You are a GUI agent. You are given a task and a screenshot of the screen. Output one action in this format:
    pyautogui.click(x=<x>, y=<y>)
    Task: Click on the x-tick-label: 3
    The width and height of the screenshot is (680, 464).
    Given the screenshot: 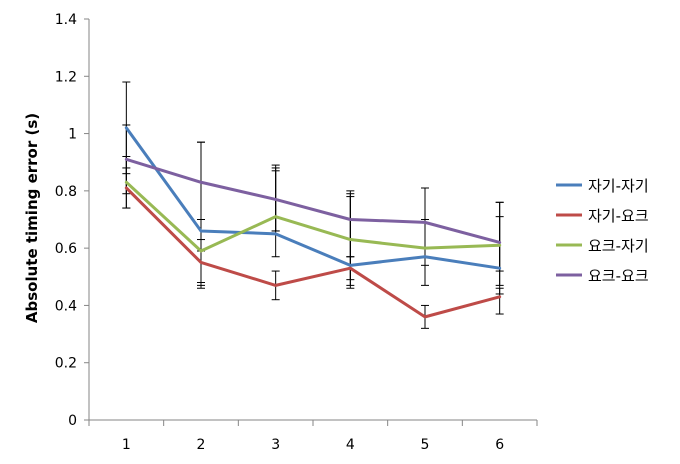 What is the action you would take?
    pyautogui.click(x=275, y=445)
    